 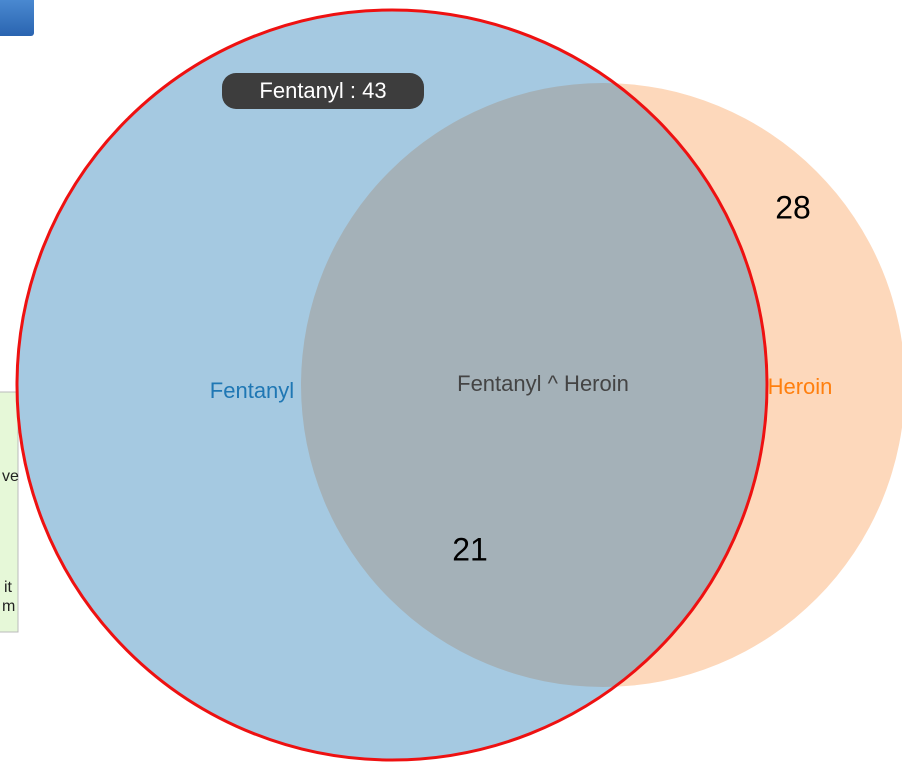 I want to click on annotation: 21, so click(x=470, y=549).